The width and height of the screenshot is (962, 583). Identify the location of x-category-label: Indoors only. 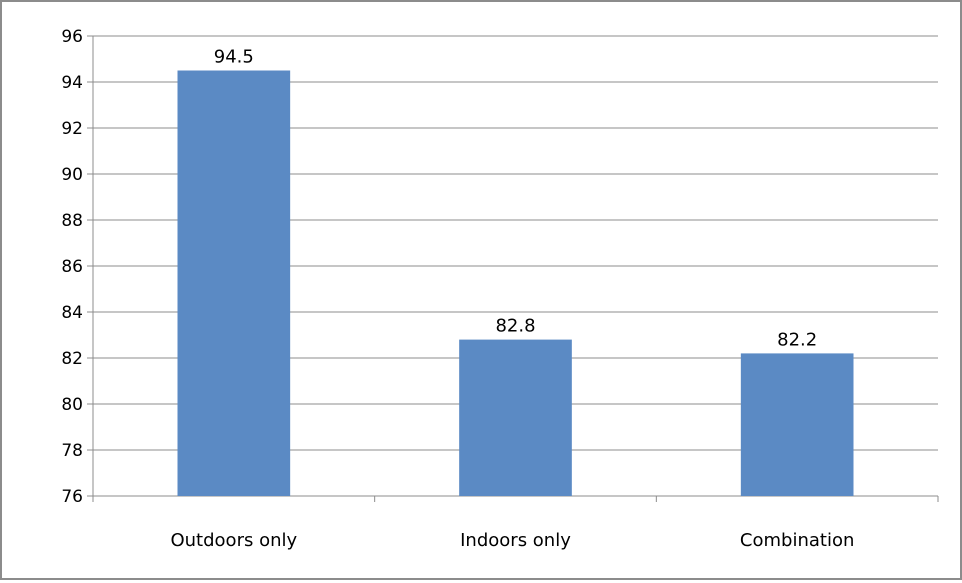
(515, 540).